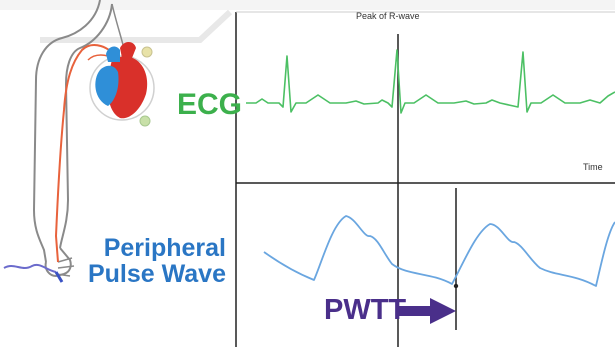 The width and height of the screenshot is (615, 347). Describe the element at coordinates (59, 277) in the screenshot. I see `finger-sensor` at that location.